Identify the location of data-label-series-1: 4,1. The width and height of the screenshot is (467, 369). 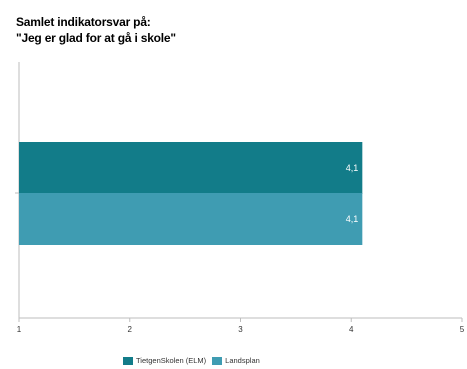
(352, 219).